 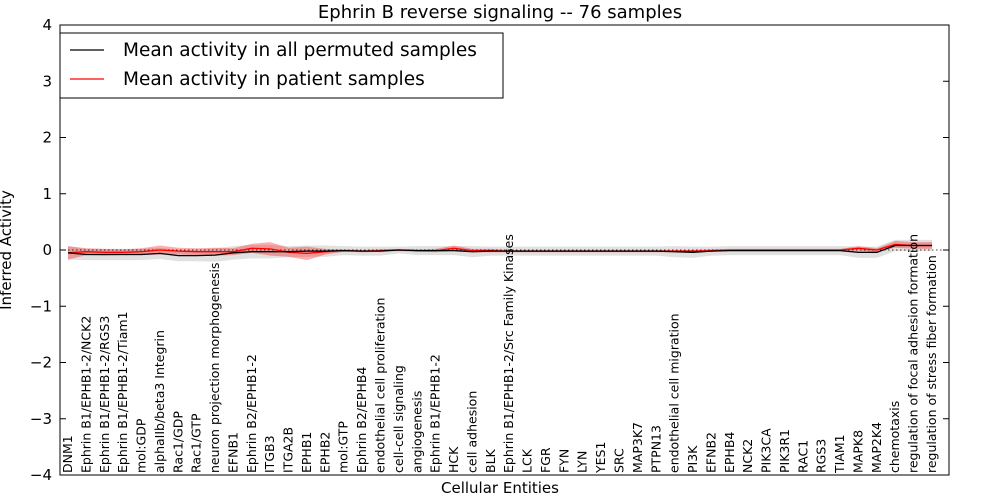 I want to click on category-label-30: SRC, so click(x=619, y=460).